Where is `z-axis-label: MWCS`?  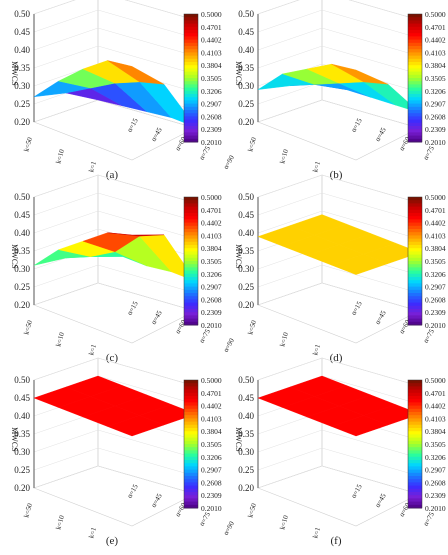 z-axis-label: MWCS is located at coordinates (238, 439).